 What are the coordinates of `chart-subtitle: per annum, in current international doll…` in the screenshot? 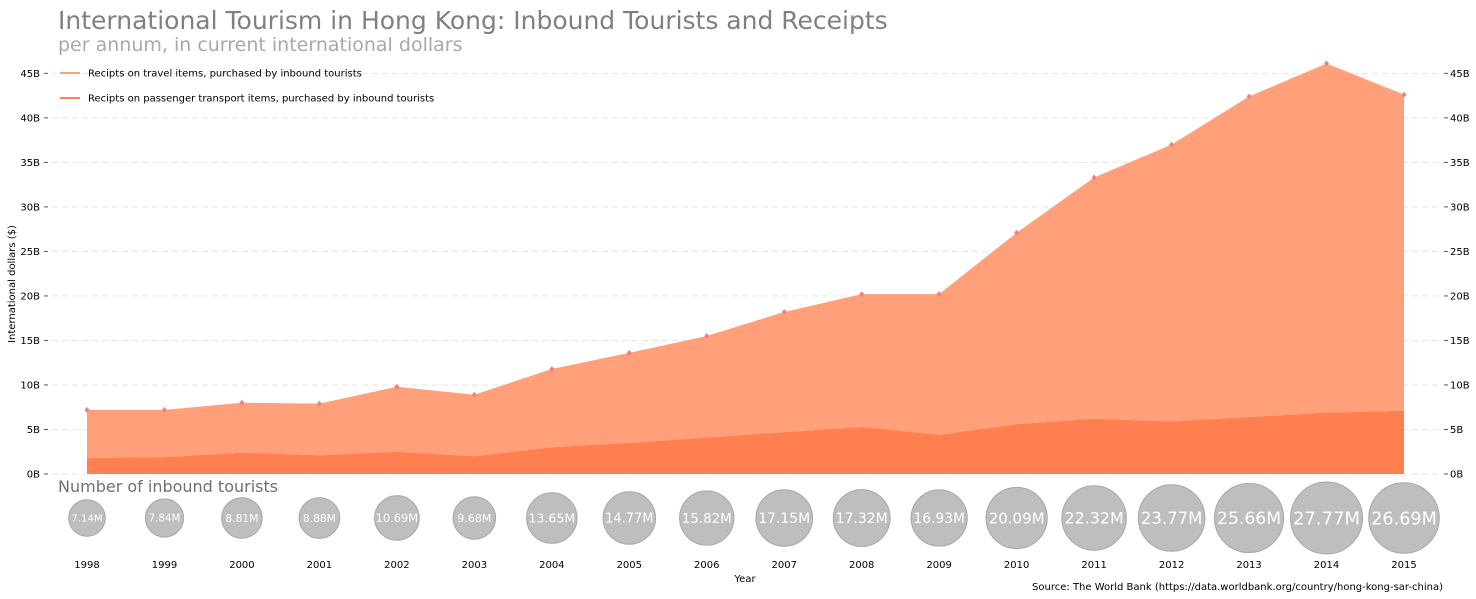 It's located at (260, 45).